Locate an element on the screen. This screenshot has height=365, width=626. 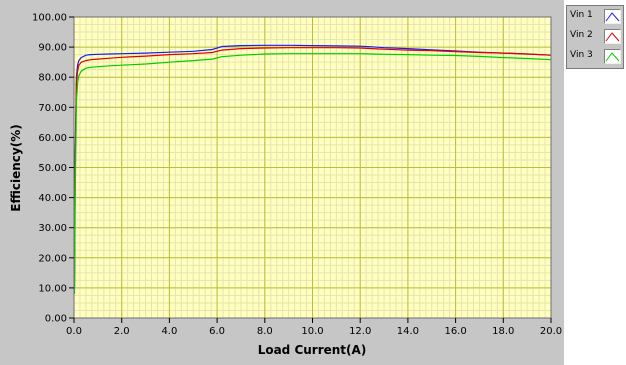
x-axis-title: Load Current(A) is located at coordinates (312, 350).